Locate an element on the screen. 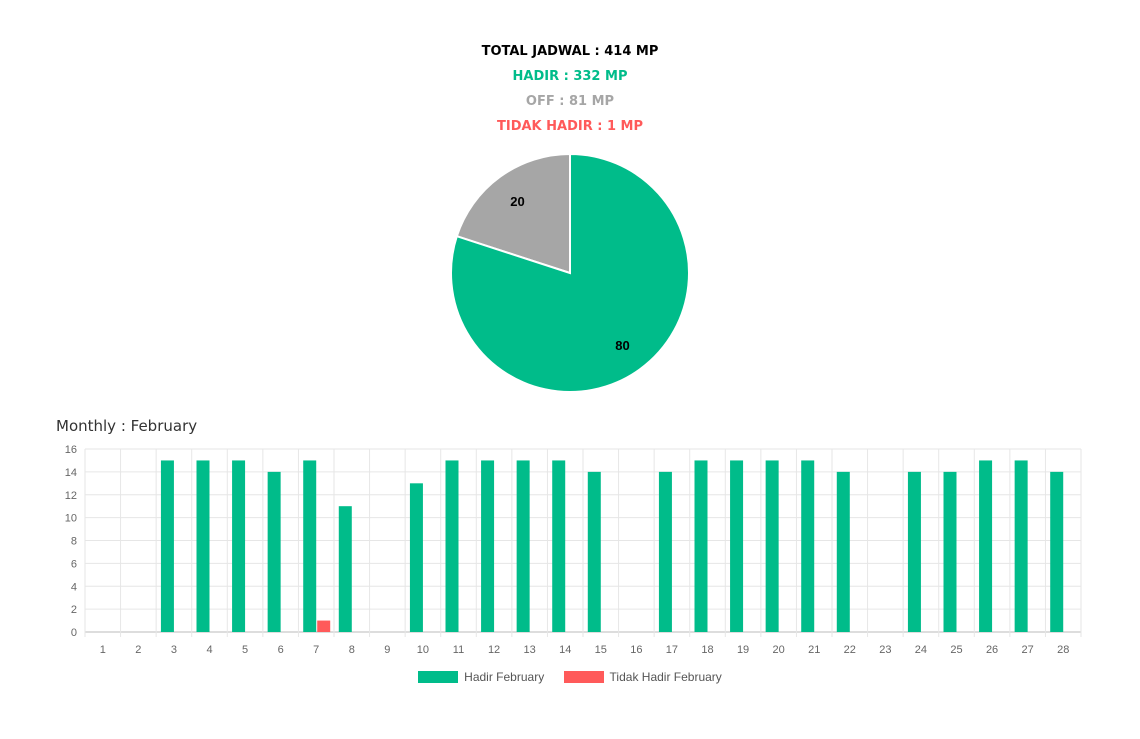 The height and width of the screenshot is (739, 1140). x-tick-label: 26 is located at coordinates (992, 650).